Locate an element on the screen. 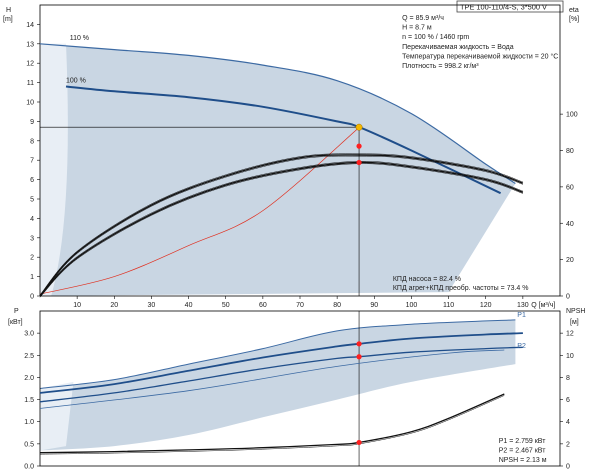 This screenshot has width=600, height=474. h-tick-label: 3 is located at coordinates (32, 238).